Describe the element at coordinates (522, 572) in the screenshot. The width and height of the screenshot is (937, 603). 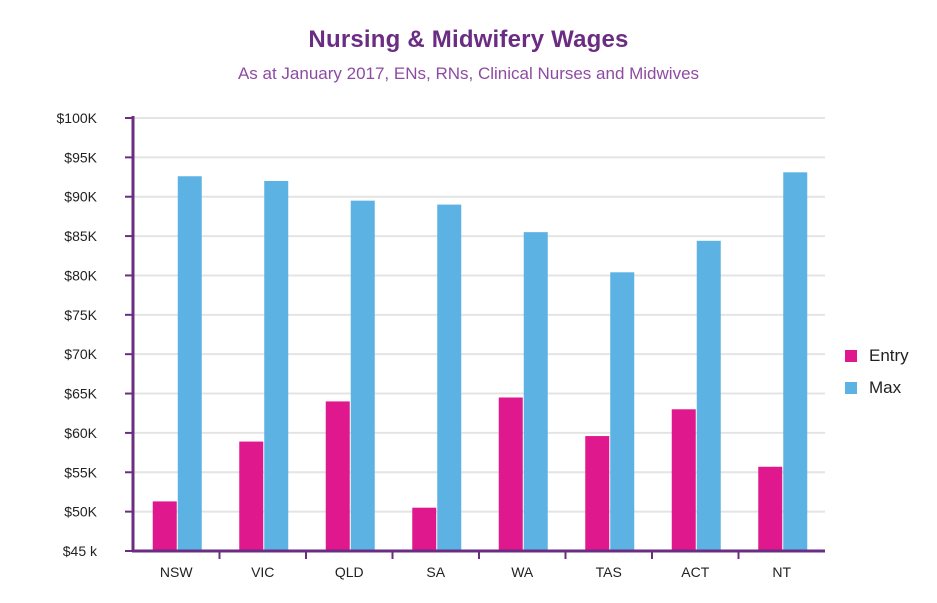
I see `x-tick-label: WA` at that location.